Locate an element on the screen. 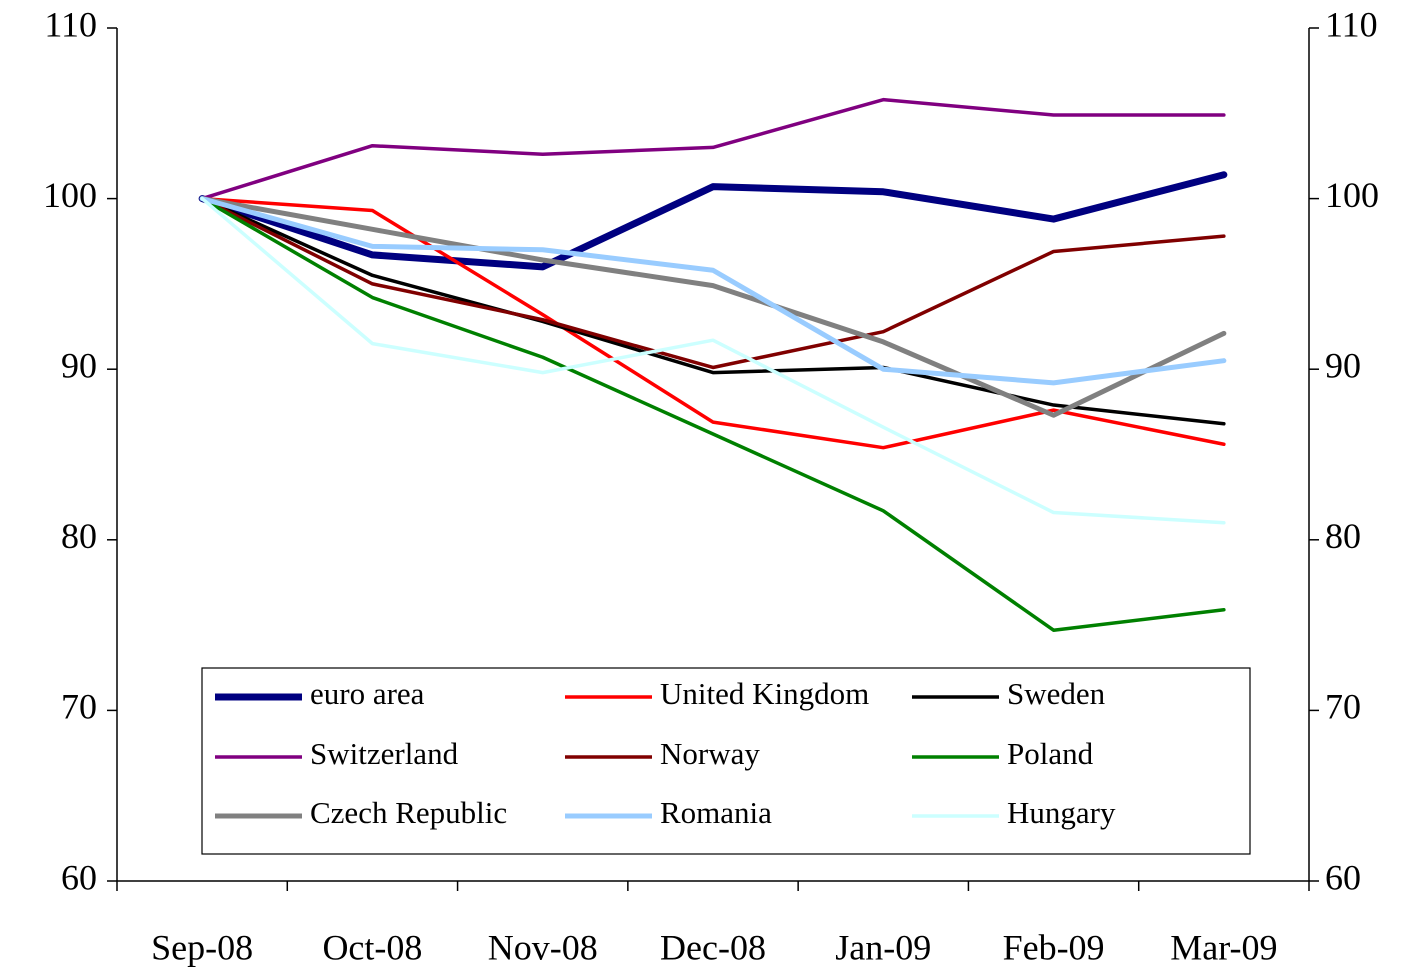  legend-label: Norway is located at coordinates (710, 753).